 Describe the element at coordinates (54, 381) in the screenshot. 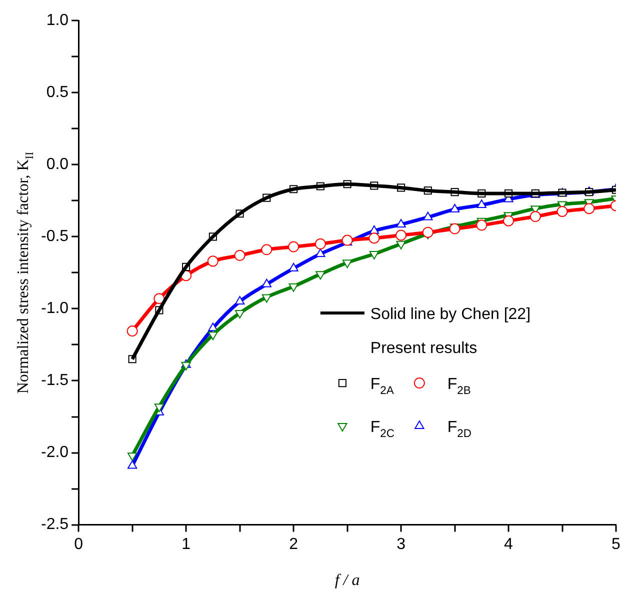

I see `y-tick-label: -1.5` at that location.